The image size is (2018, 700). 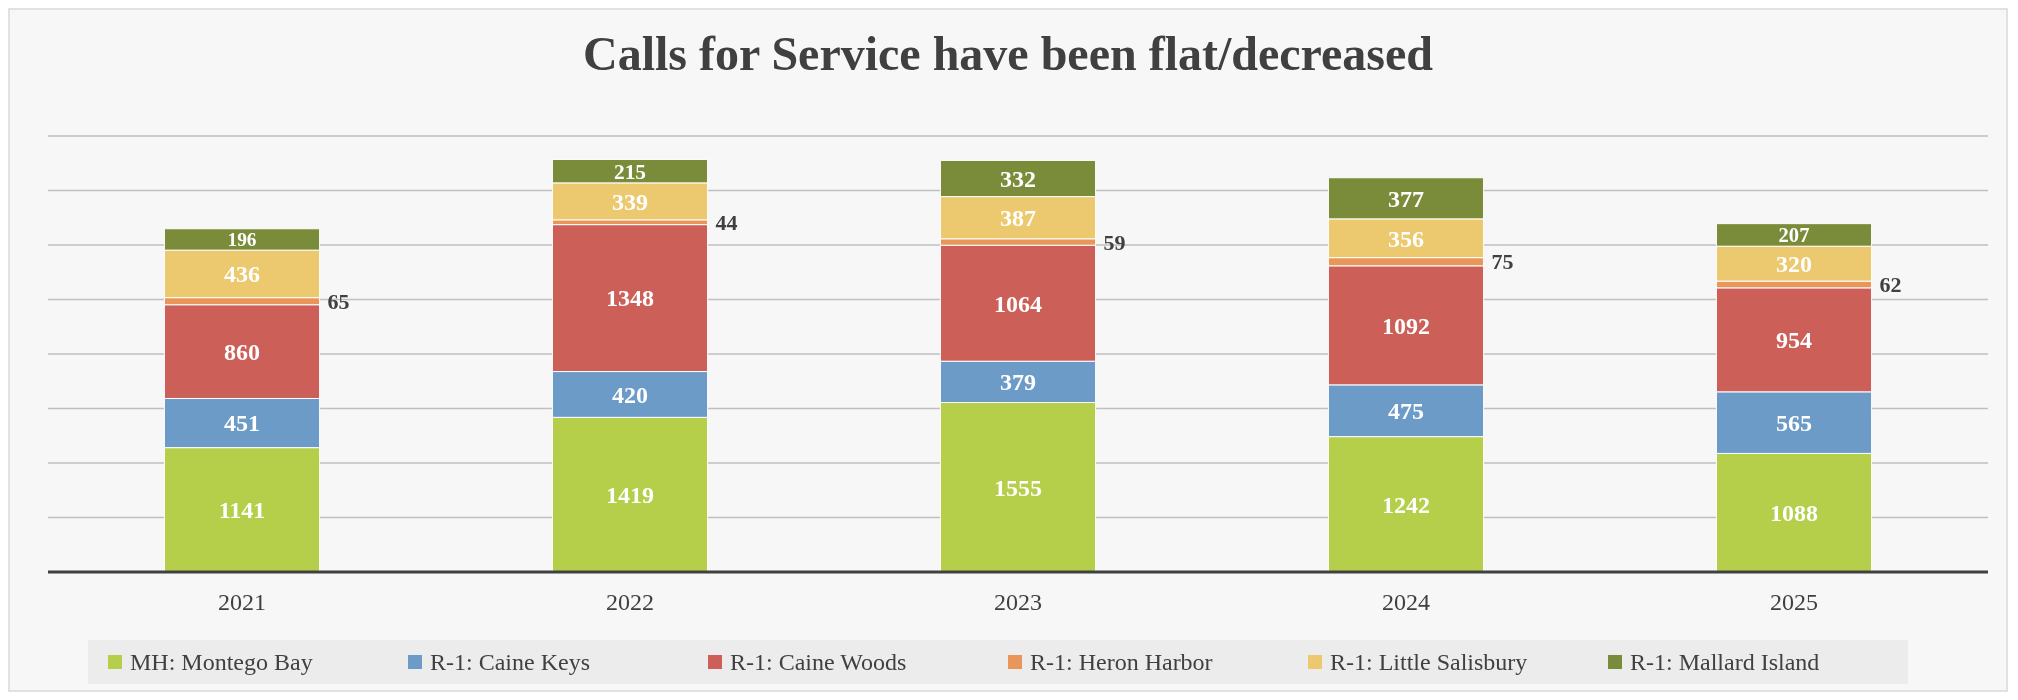 I want to click on data-label: 332, so click(x=1018, y=178).